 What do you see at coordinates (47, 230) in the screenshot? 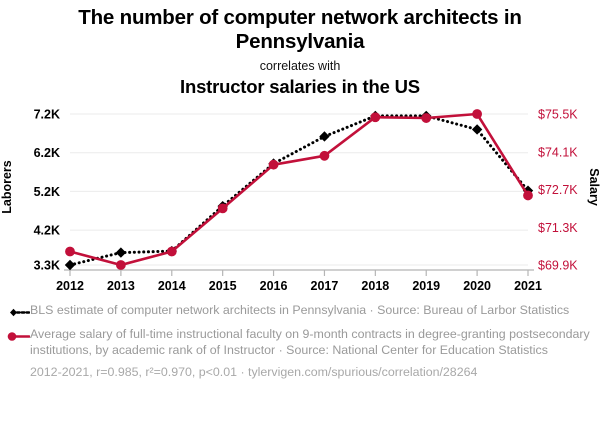
I see `y-axis-left-tick: 4.2K` at bounding box center [47, 230].